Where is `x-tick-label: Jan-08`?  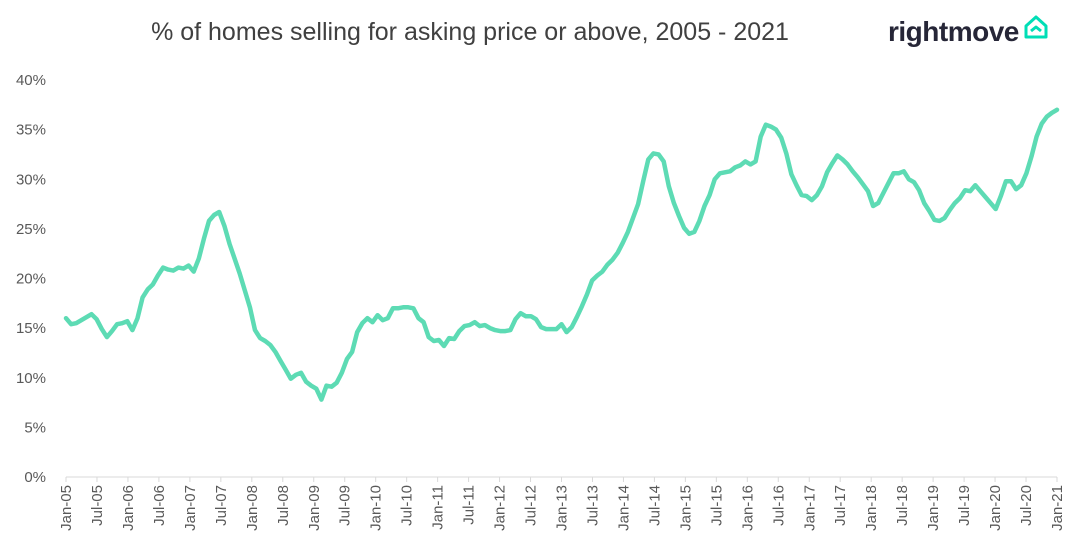 x-tick-label: Jan-08 is located at coordinates (252, 508).